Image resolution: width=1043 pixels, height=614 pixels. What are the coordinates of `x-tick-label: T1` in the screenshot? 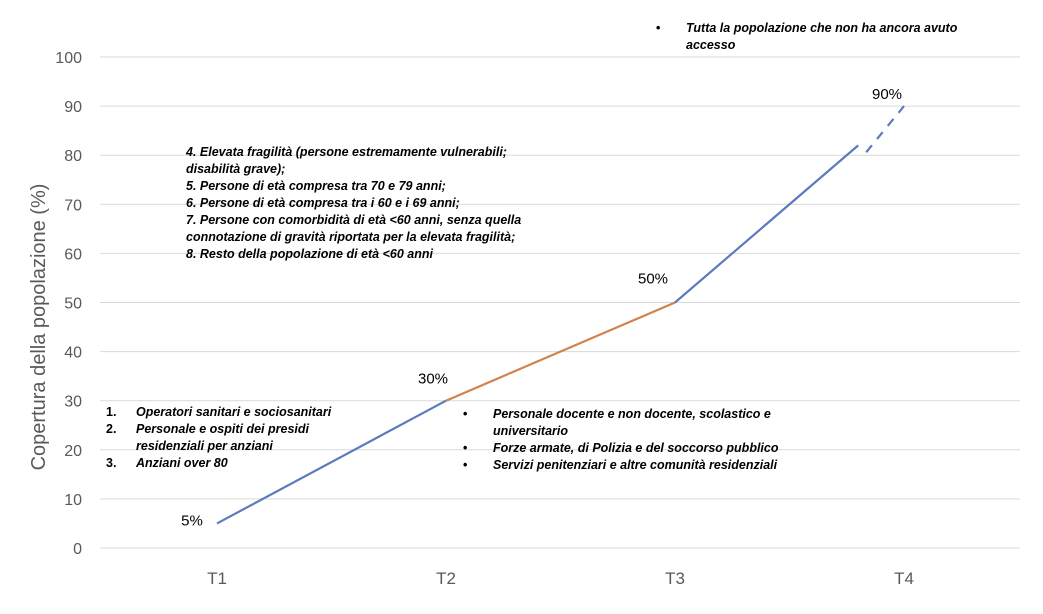 It's located at (217, 578).